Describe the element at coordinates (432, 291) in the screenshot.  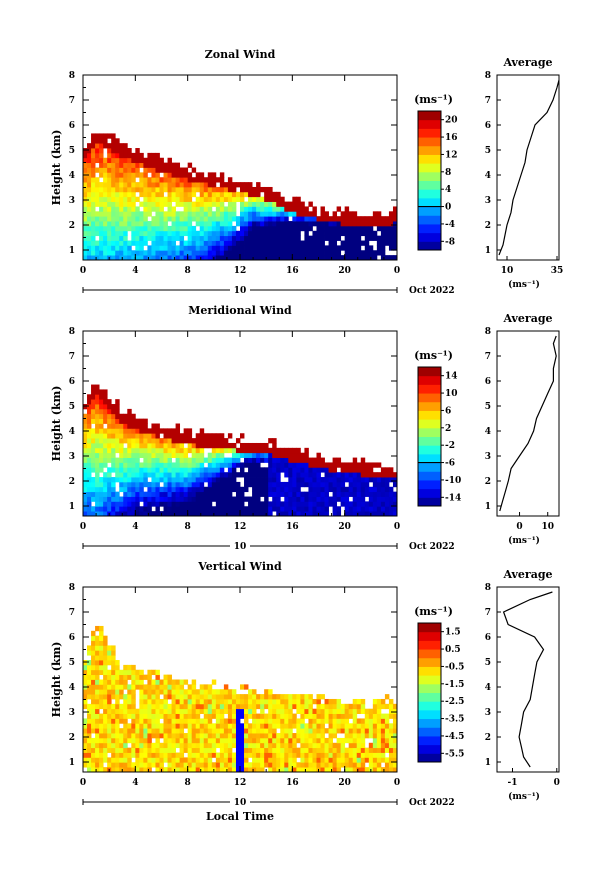
I see `date-month: Oct 2022` at that location.